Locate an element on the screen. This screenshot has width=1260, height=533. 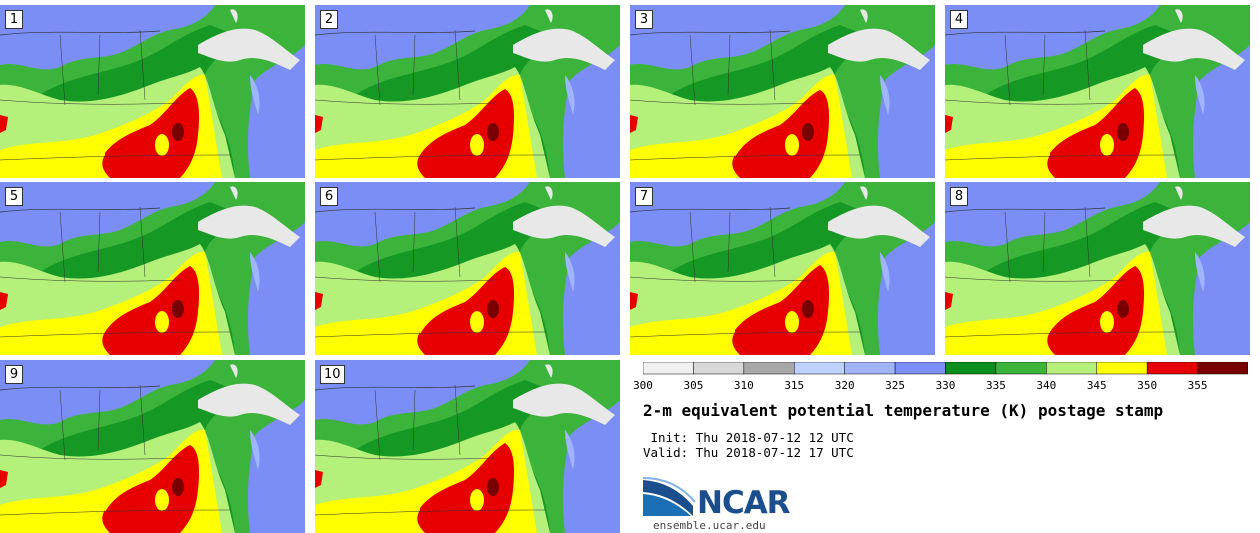
stamp-member-label: 10 is located at coordinates (332, 374).